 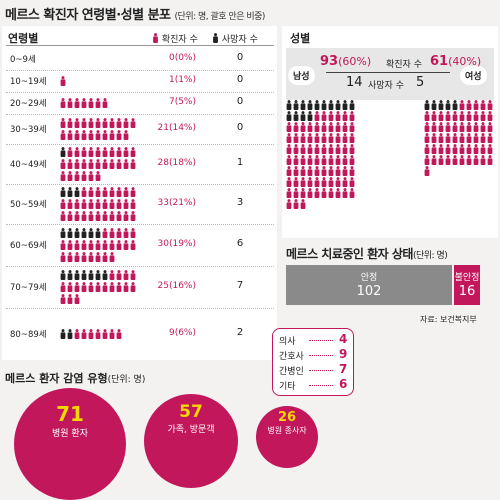 What do you see at coordinates (301, 75) in the screenshot?
I see `male-label: 남성` at bounding box center [301, 75].